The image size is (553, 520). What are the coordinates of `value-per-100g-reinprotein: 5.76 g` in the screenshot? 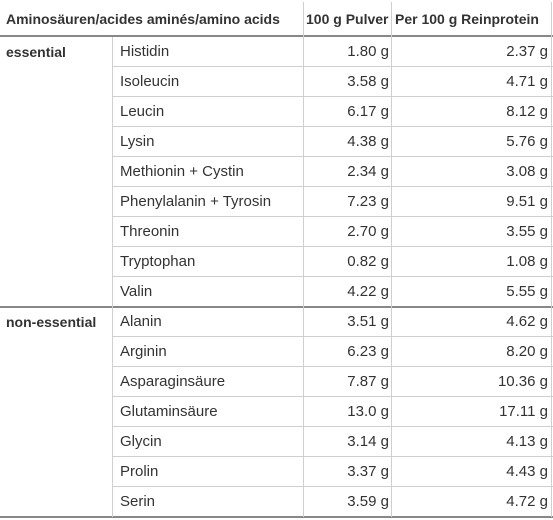 It's located at (527, 141).